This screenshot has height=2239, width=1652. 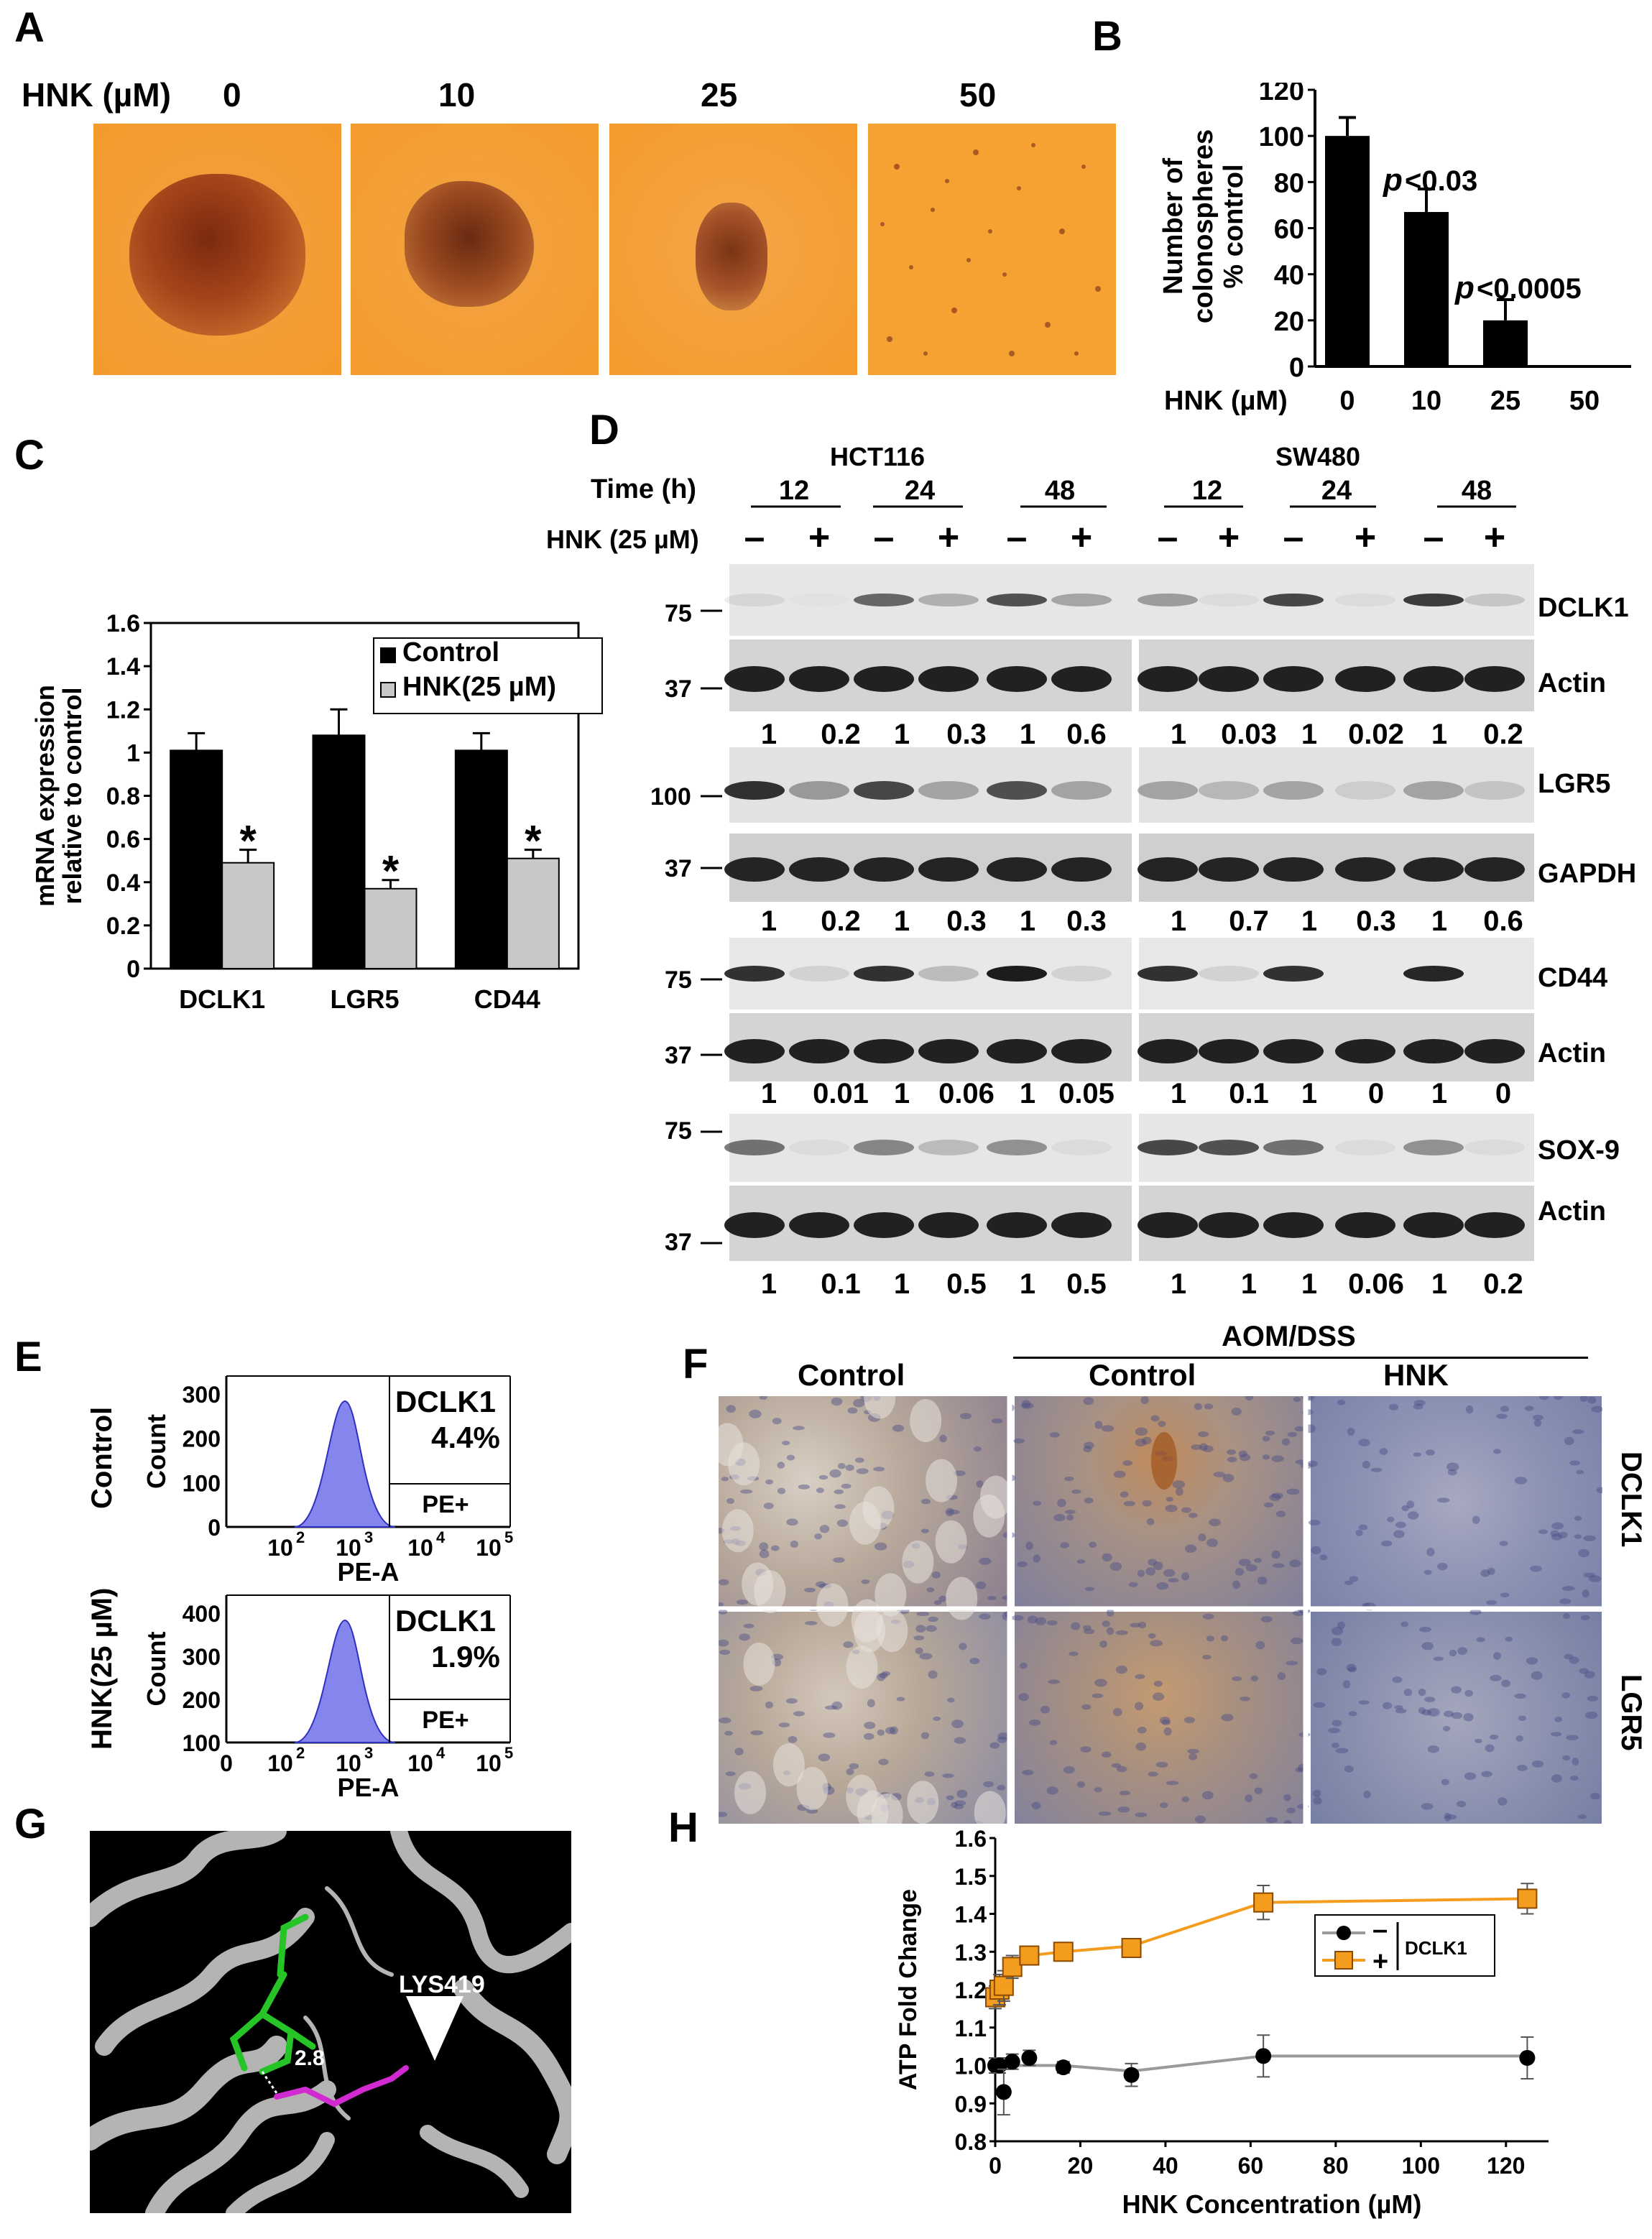 I want to click on densitometry-value: 0.5, so click(x=1086, y=1284).